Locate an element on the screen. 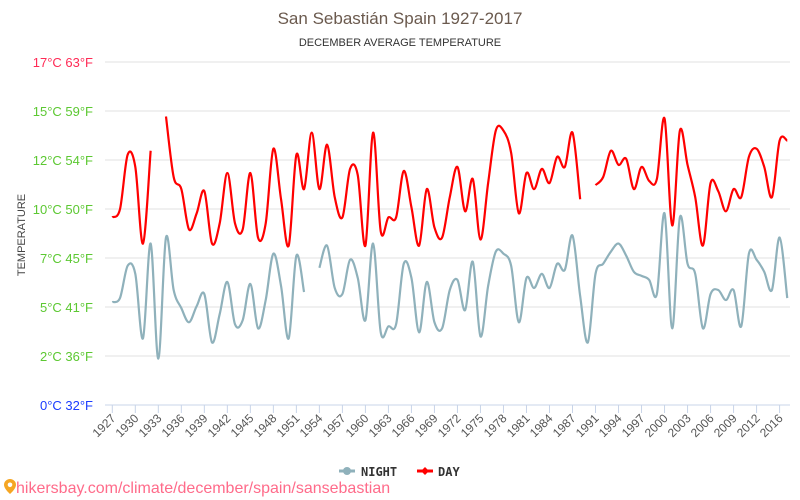  legend-item-night: NIGHT is located at coordinates (368, 472).